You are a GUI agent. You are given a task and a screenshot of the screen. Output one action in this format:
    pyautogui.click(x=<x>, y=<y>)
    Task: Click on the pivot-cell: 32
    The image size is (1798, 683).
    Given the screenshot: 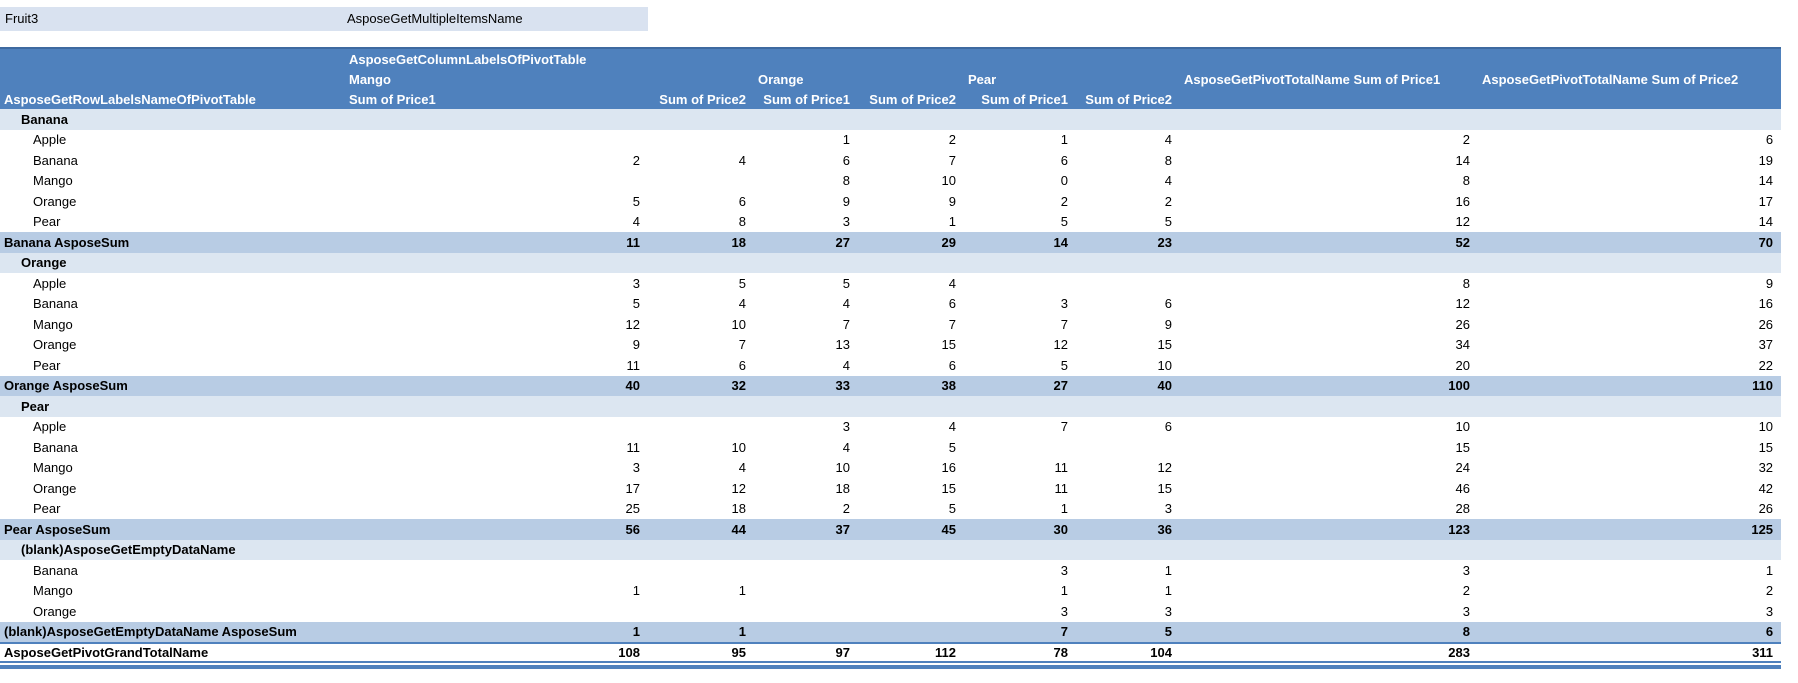 What is the action you would take?
    pyautogui.click(x=701, y=385)
    